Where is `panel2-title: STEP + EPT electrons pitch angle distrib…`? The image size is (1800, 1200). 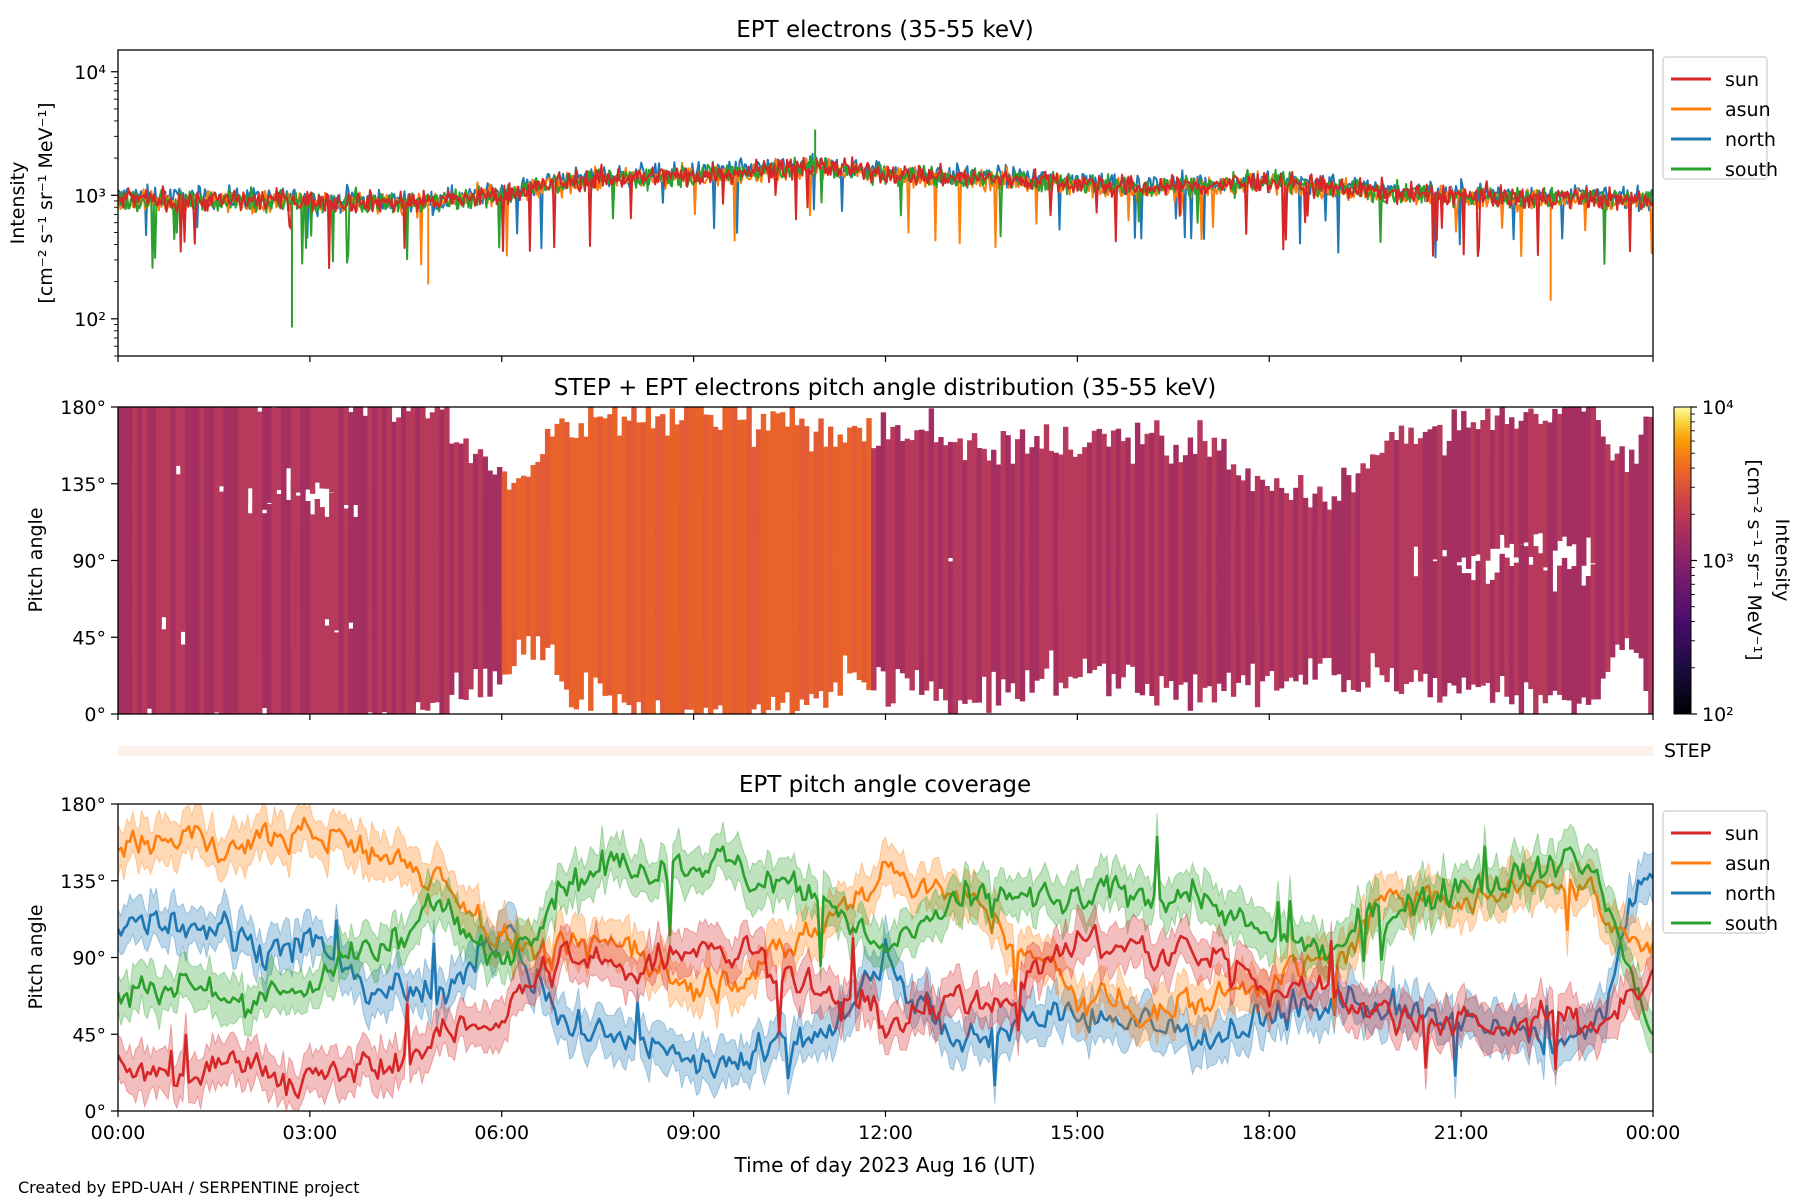 panel2-title: STEP + EPT electrons pitch angle distrib… is located at coordinates (885, 388).